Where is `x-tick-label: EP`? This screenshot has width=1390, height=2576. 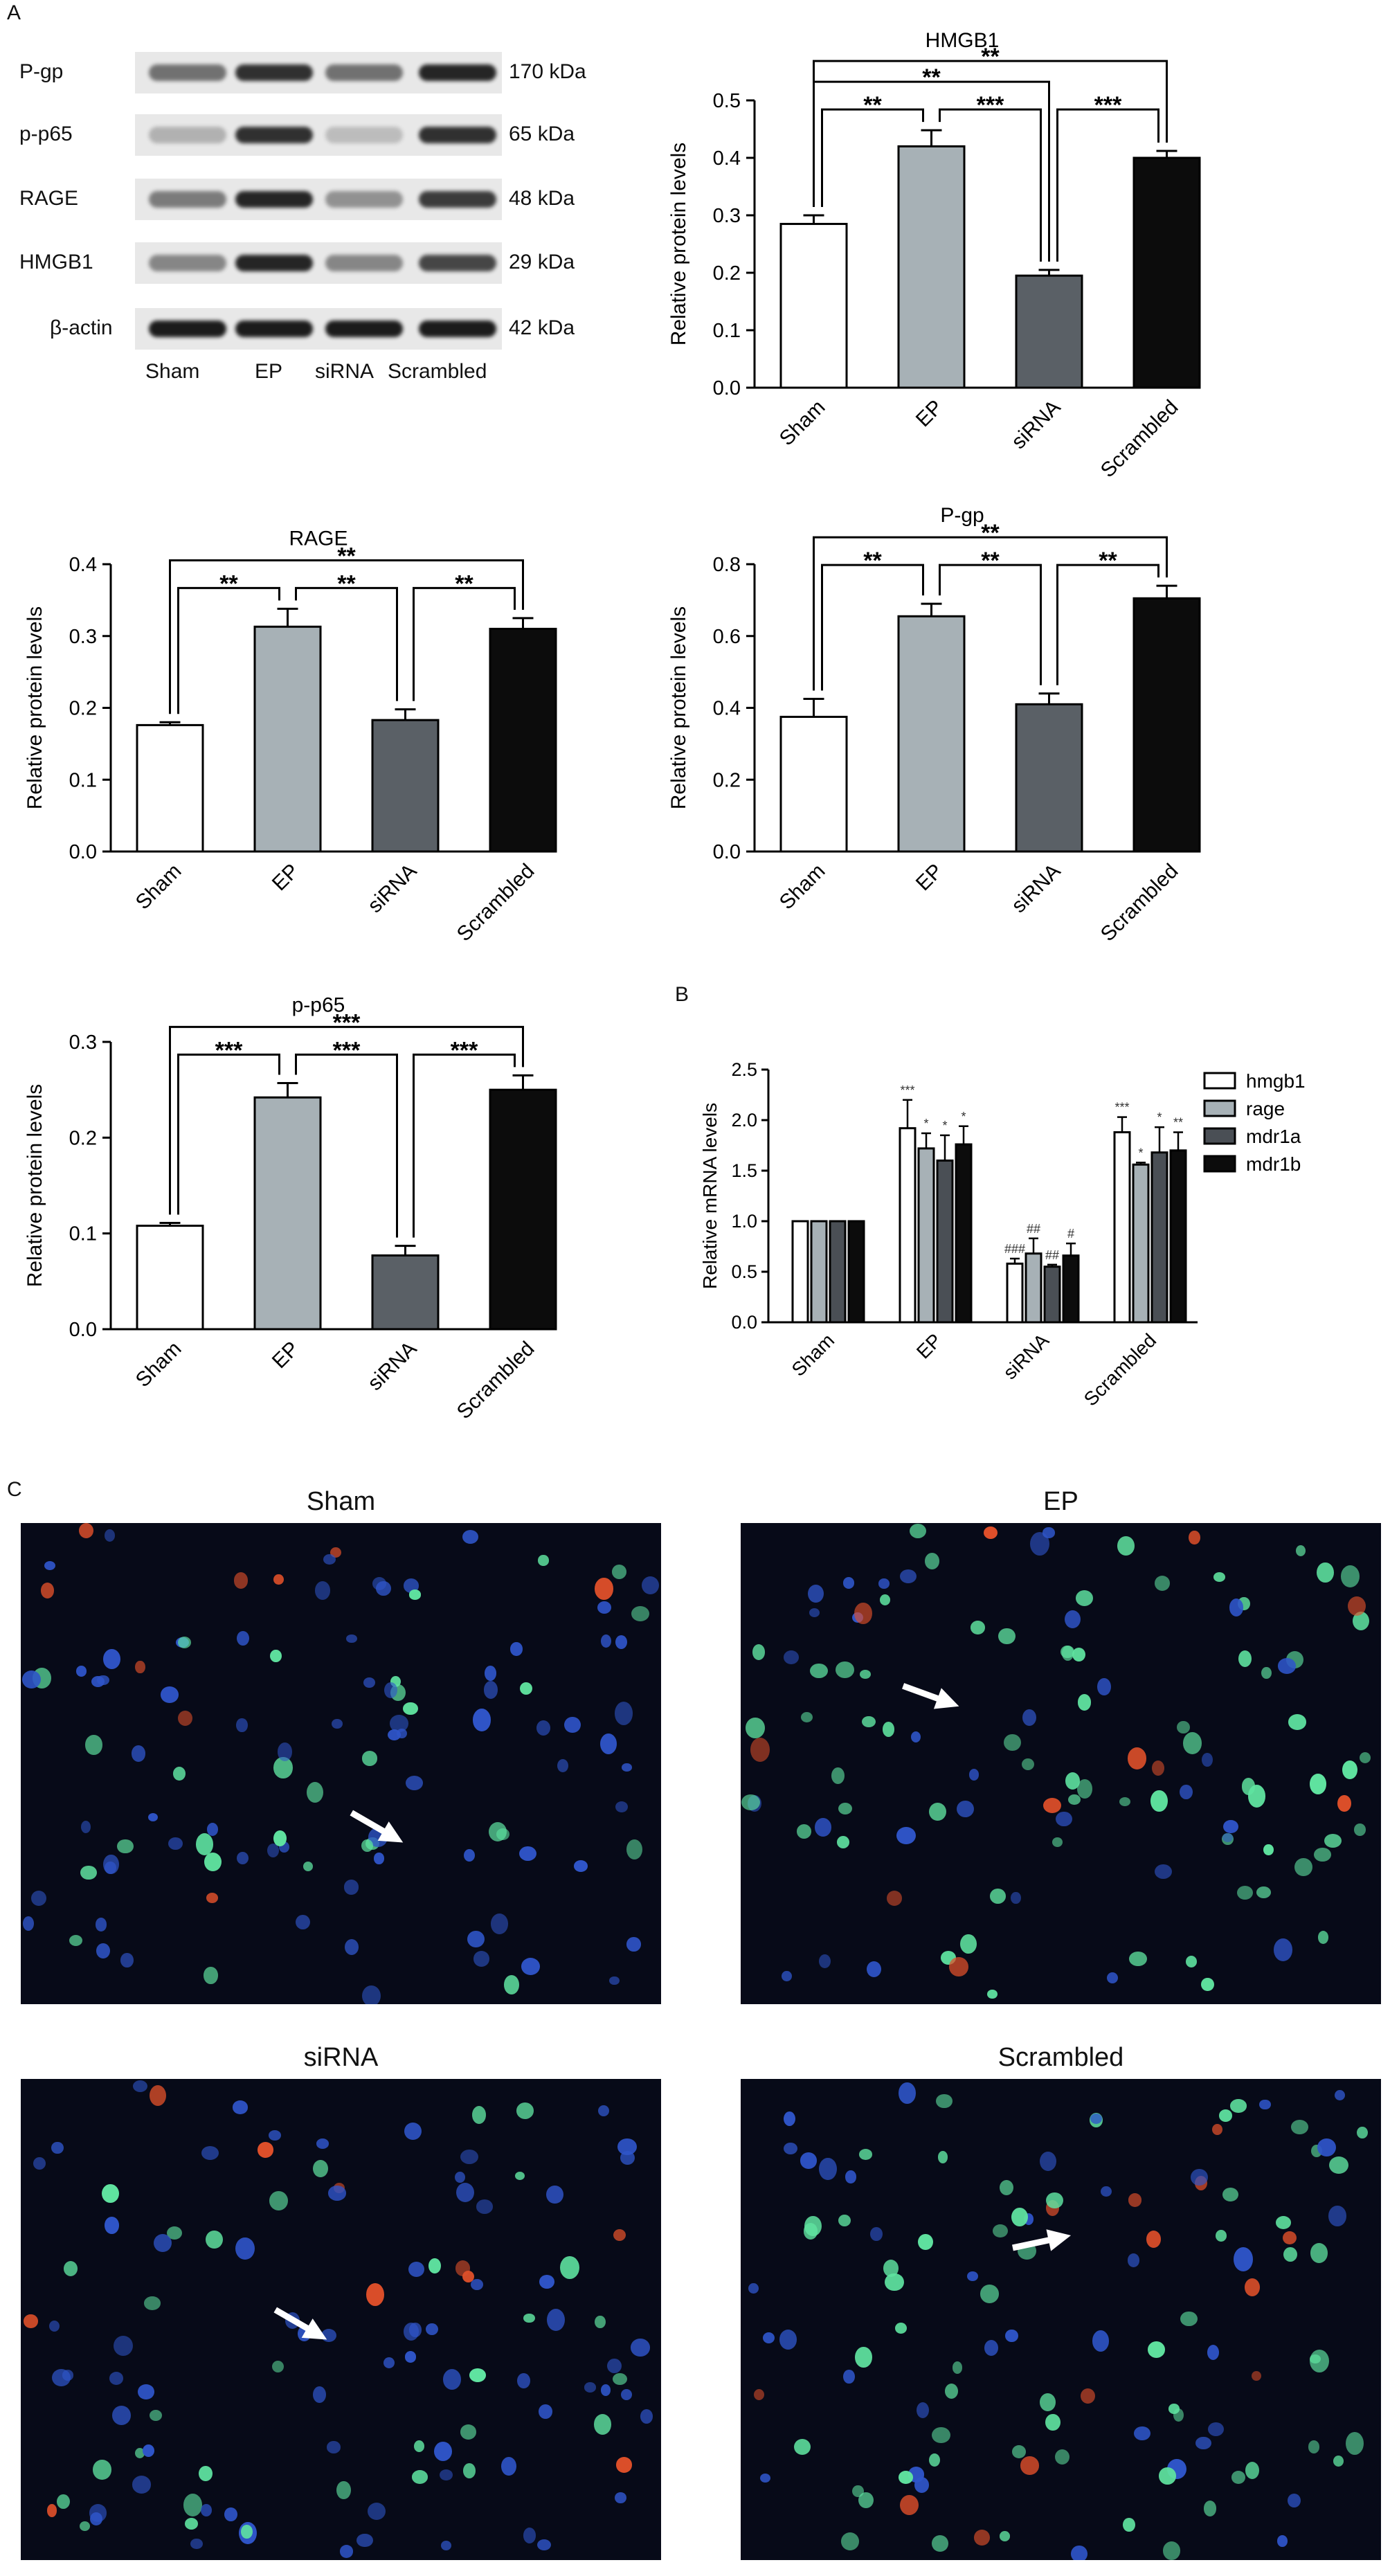
x-tick-label: EP is located at coordinates (929, 1345).